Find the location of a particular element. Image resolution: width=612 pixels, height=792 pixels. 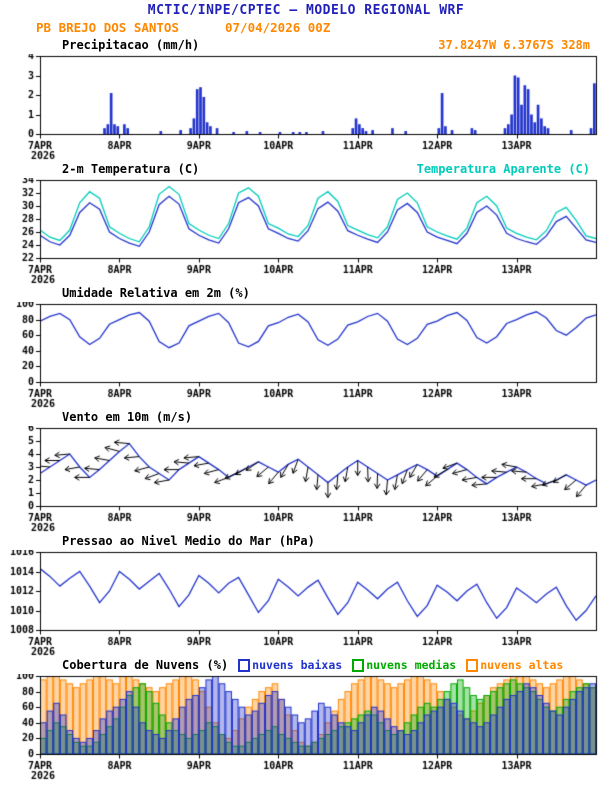

panel-pressure-title: Pressao ao Nivel Medio do Mar (hPa) is located at coordinates (188, 541).